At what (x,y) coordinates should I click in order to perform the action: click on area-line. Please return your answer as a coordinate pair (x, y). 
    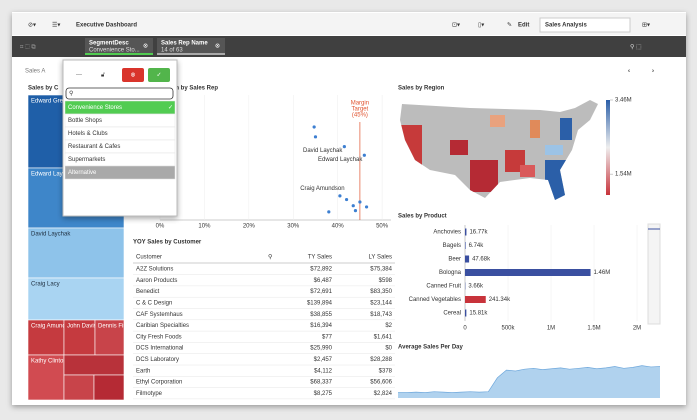
    Looking at the image, I should click on (529, 379).